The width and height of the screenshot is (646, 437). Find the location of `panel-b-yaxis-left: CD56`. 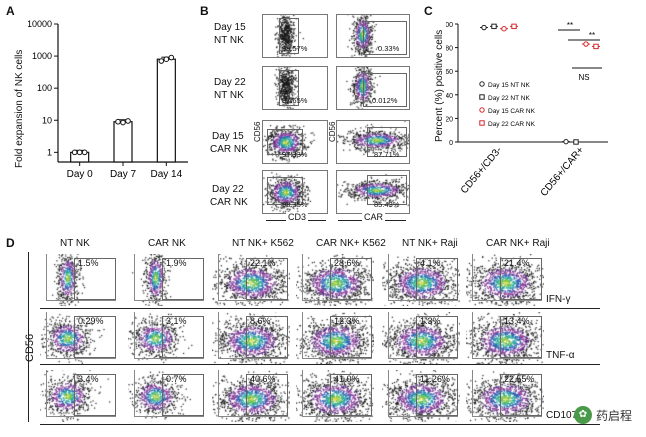

panel-b-yaxis-left: CD56 is located at coordinates (257, 131).